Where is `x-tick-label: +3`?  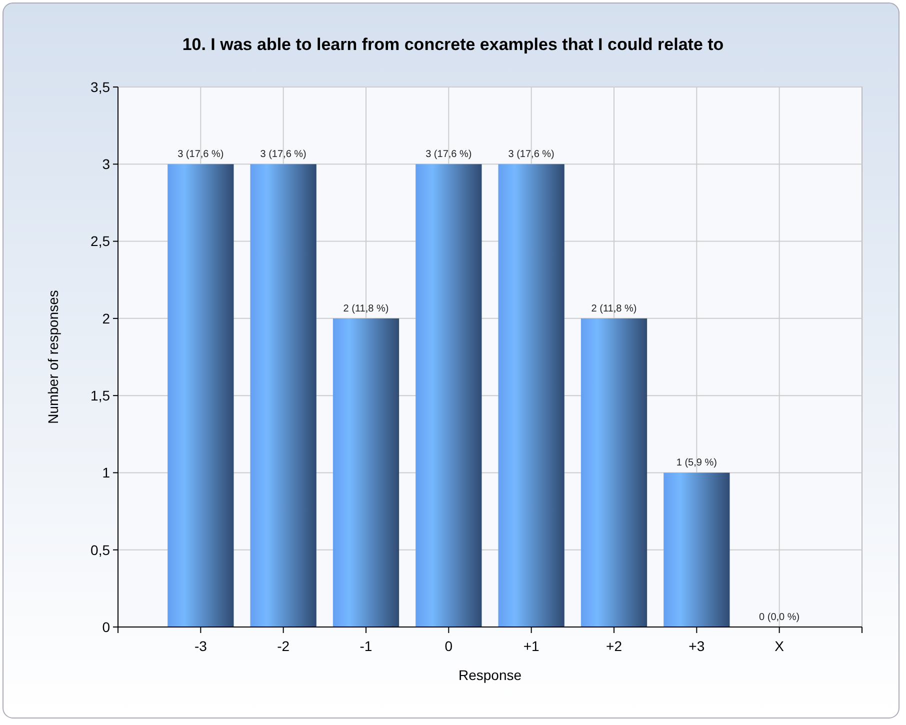
x-tick-label: +3 is located at coordinates (696, 646).